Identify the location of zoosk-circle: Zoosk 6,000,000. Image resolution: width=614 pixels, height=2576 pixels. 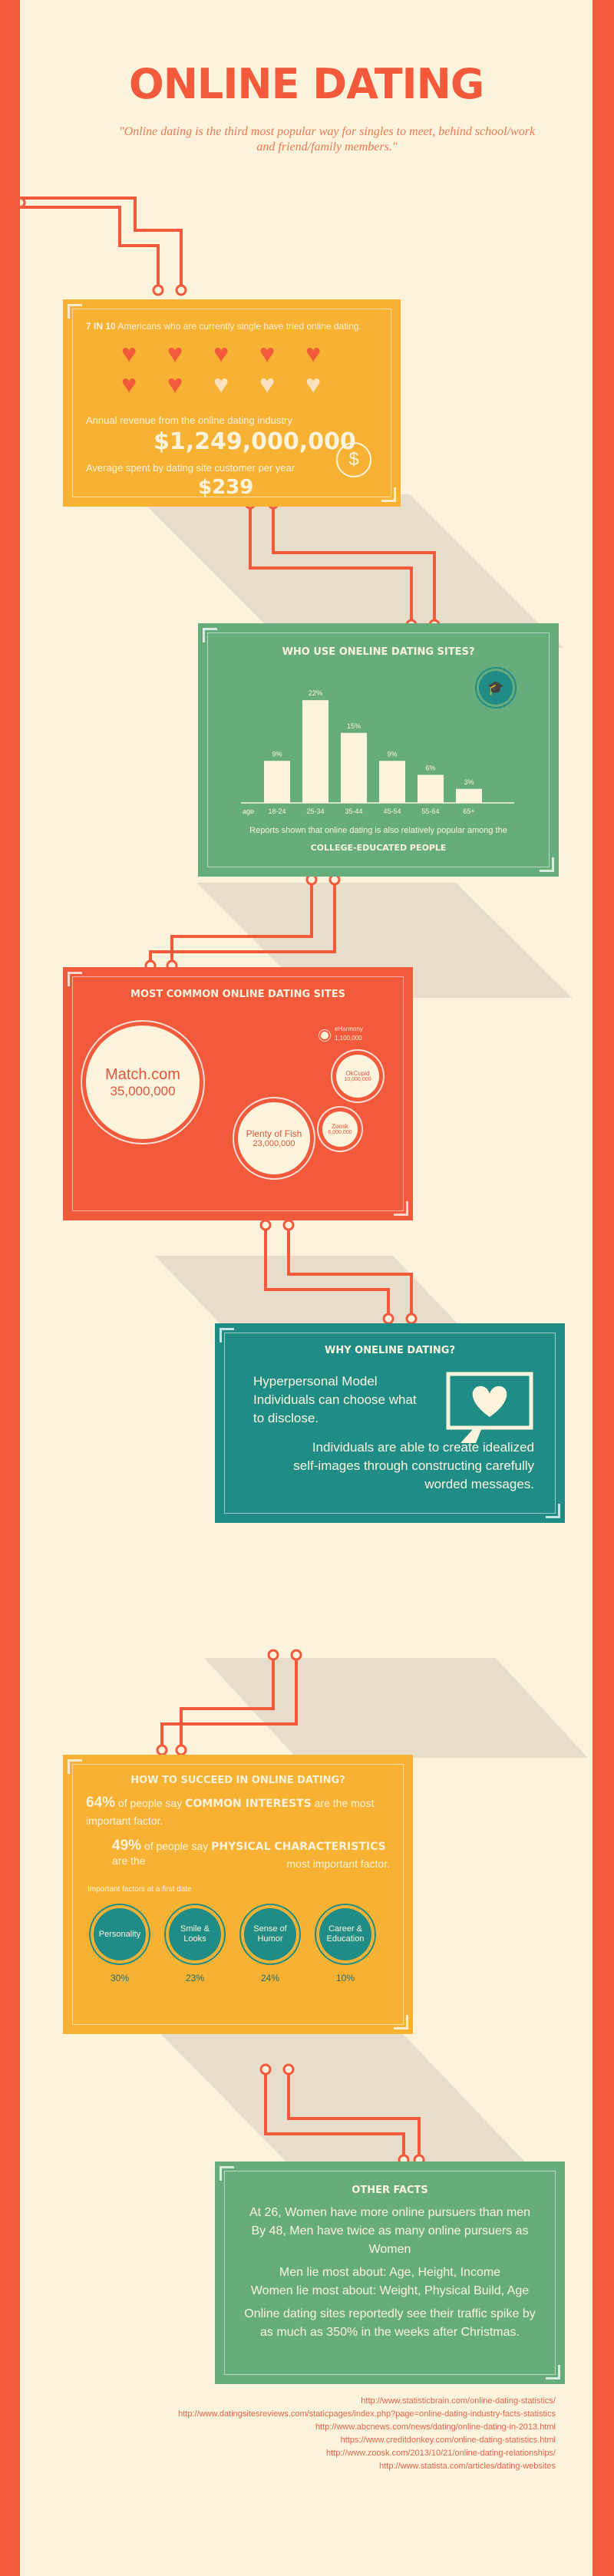
(340, 1129).